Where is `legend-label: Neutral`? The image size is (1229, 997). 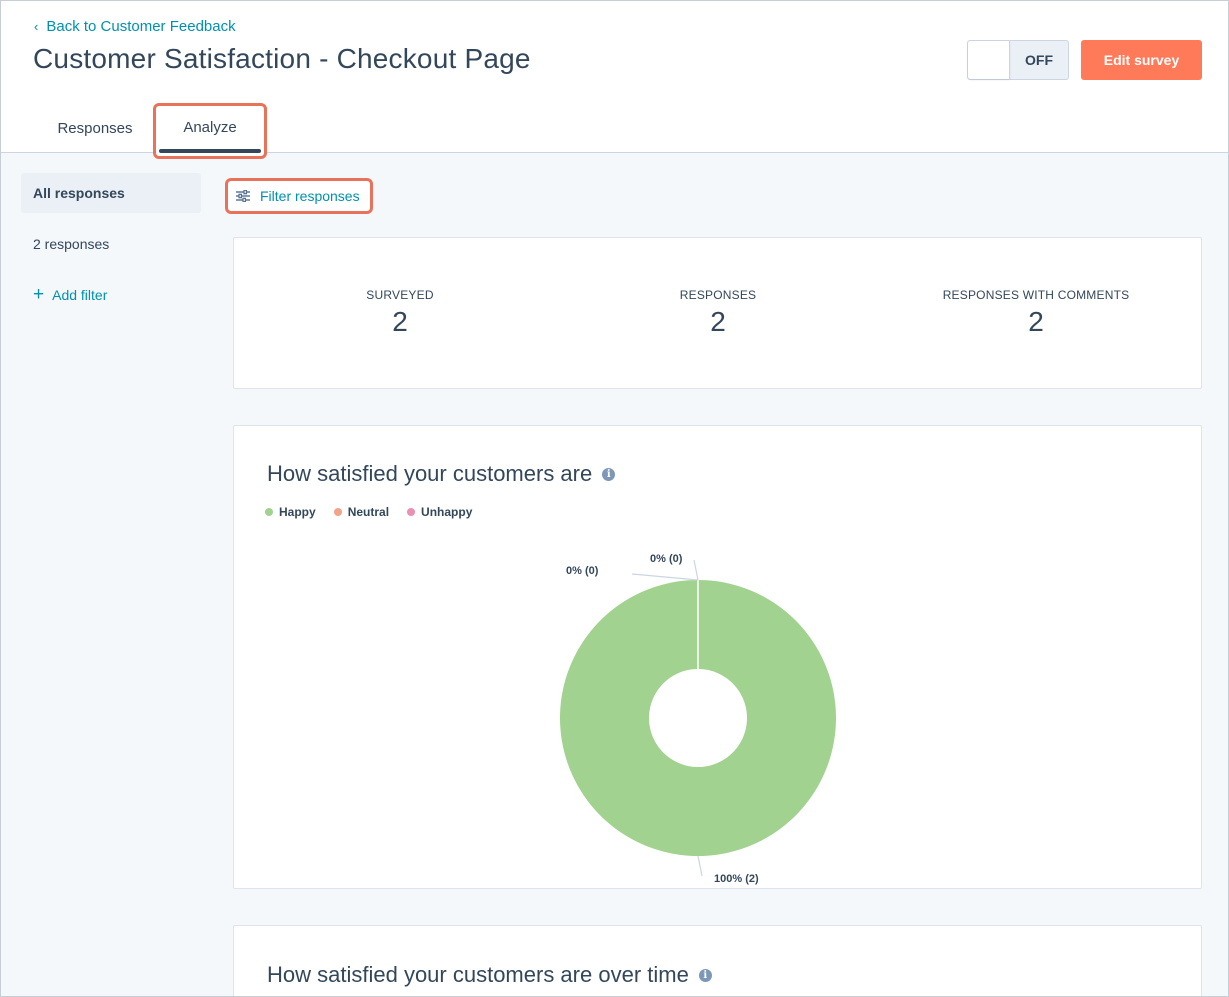 legend-label: Neutral is located at coordinates (368, 512).